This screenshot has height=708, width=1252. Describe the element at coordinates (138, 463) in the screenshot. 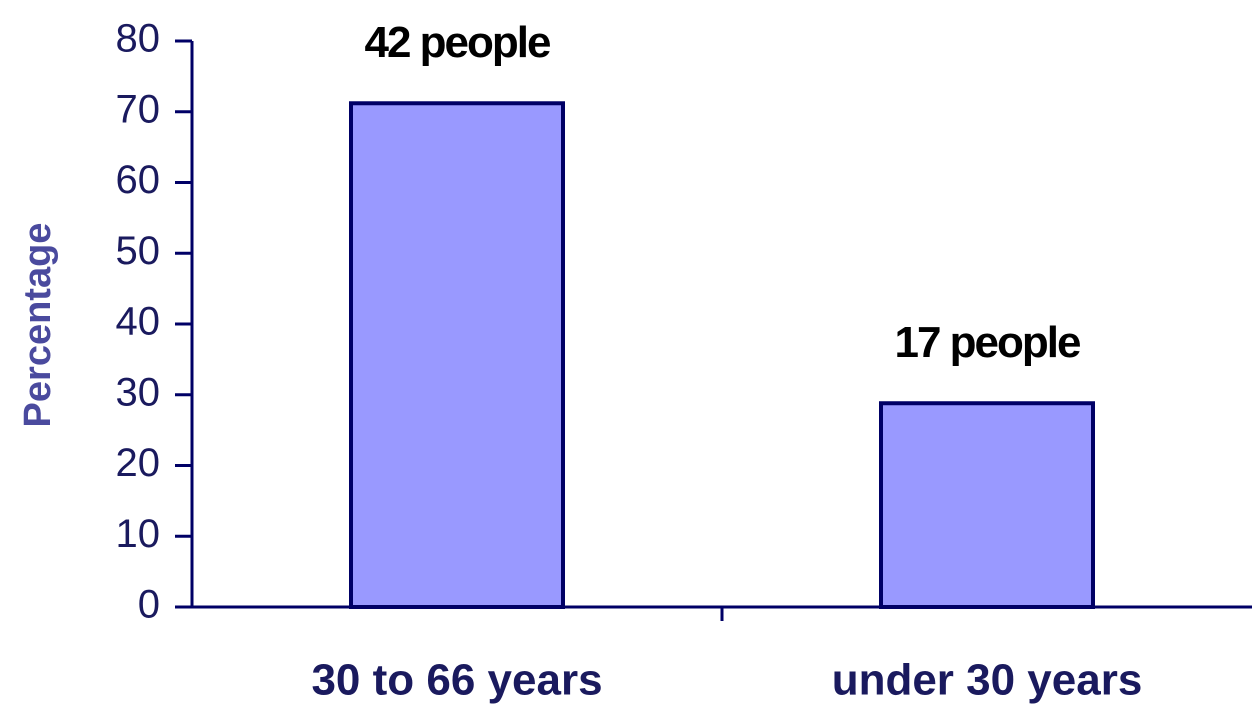

I see `y-tick-label: 20` at that location.